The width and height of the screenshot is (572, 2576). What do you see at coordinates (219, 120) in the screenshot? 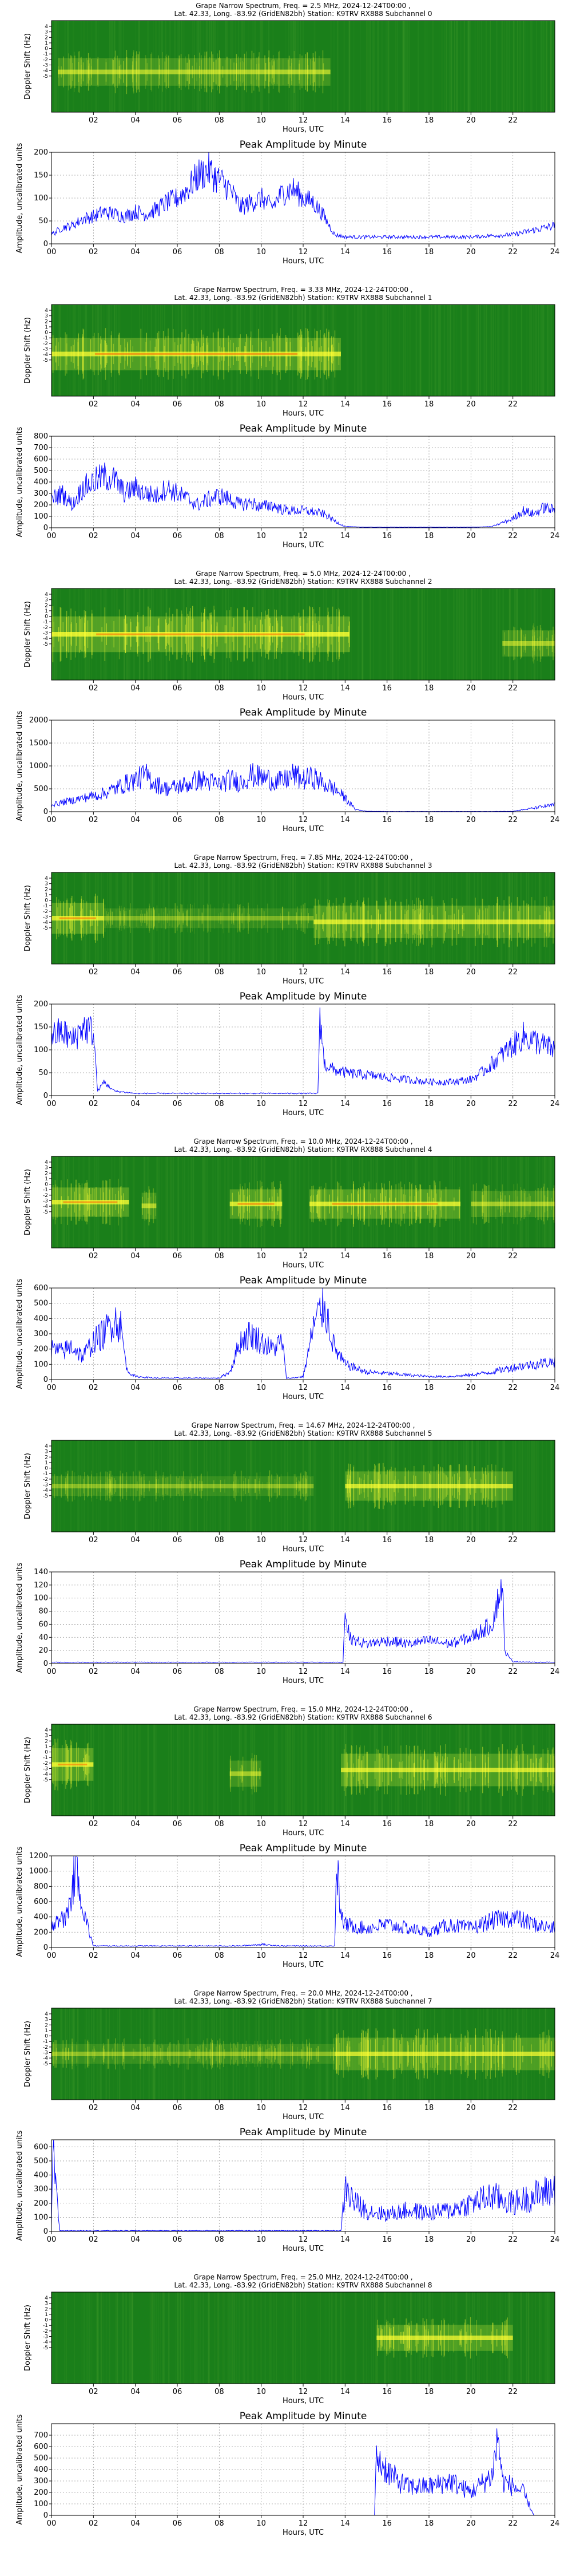
I see `spectrogram-x-tick-label: 08` at bounding box center [219, 120].